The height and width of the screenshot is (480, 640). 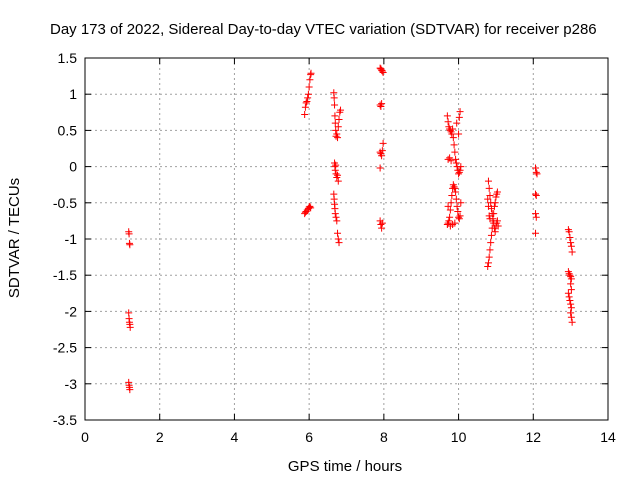 I want to click on x-tick-label: 8, so click(x=384, y=437).